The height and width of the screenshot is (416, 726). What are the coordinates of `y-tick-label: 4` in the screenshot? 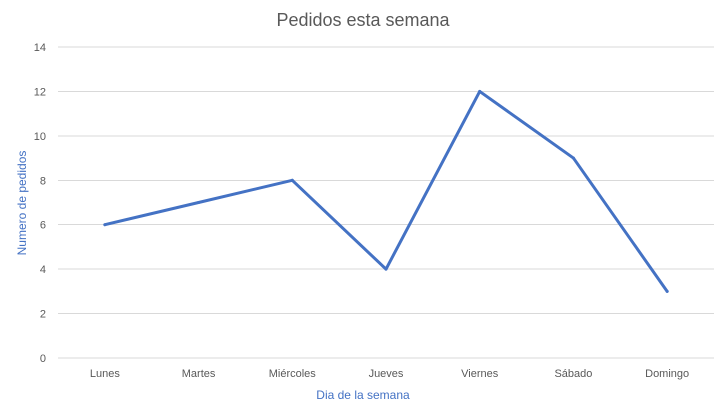 It's located at (43, 270).